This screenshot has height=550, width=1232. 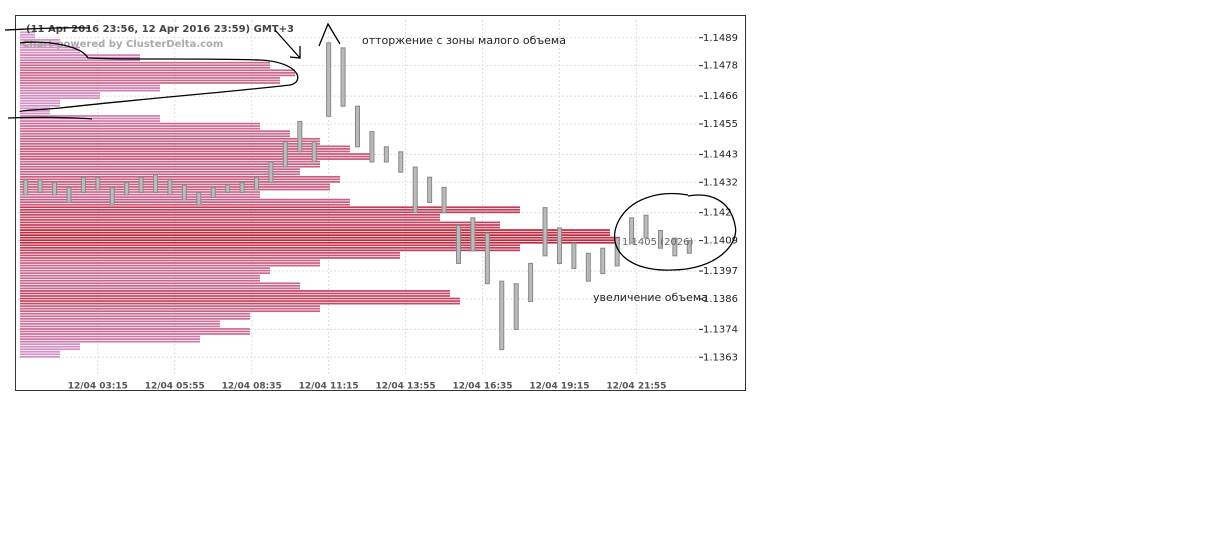 What do you see at coordinates (636, 387) in the screenshot?
I see `x-tick-label: 12/04 21:55` at bounding box center [636, 387].